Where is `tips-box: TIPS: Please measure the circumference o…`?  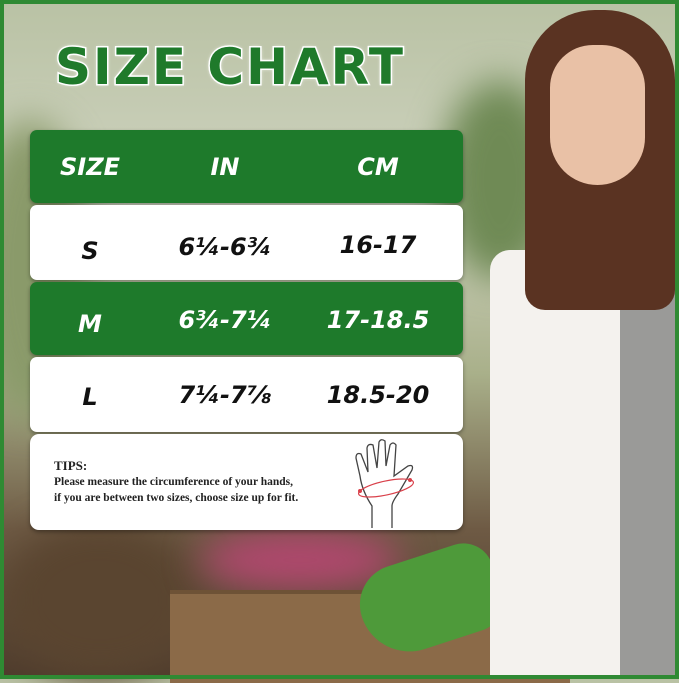 tips-box: TIPS: Please measure the circumference o… is located at coordinates (246, 482).